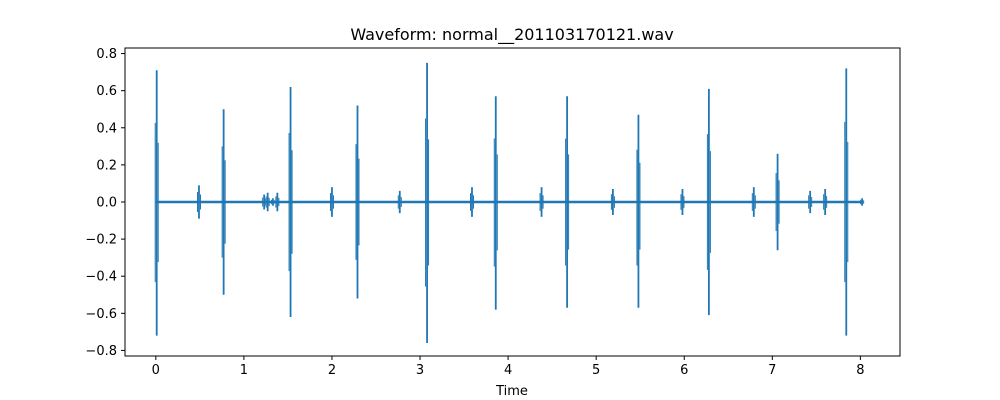  I want to click on x-tick-label: 4, so click(508, 370).